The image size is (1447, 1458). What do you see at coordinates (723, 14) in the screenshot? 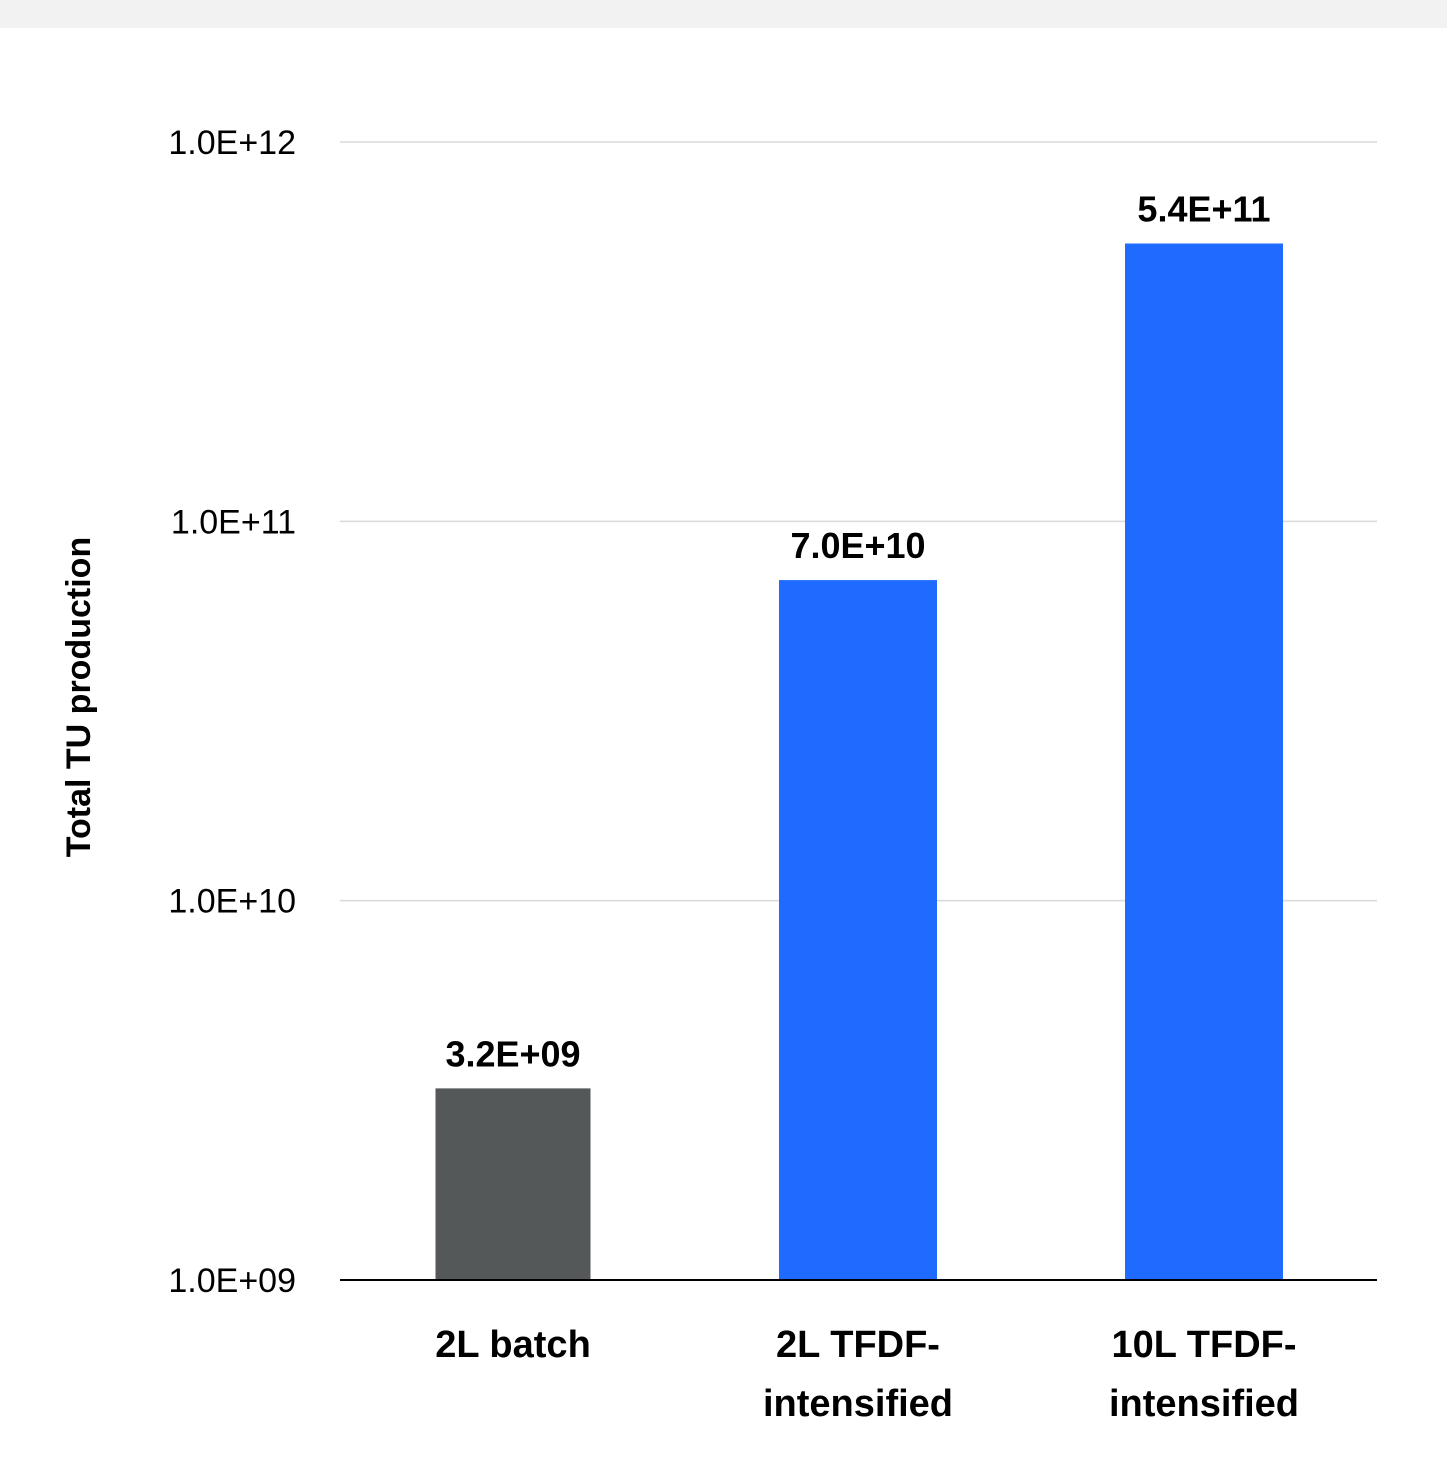
I see `top-strip` at bounding box center [723, 14].